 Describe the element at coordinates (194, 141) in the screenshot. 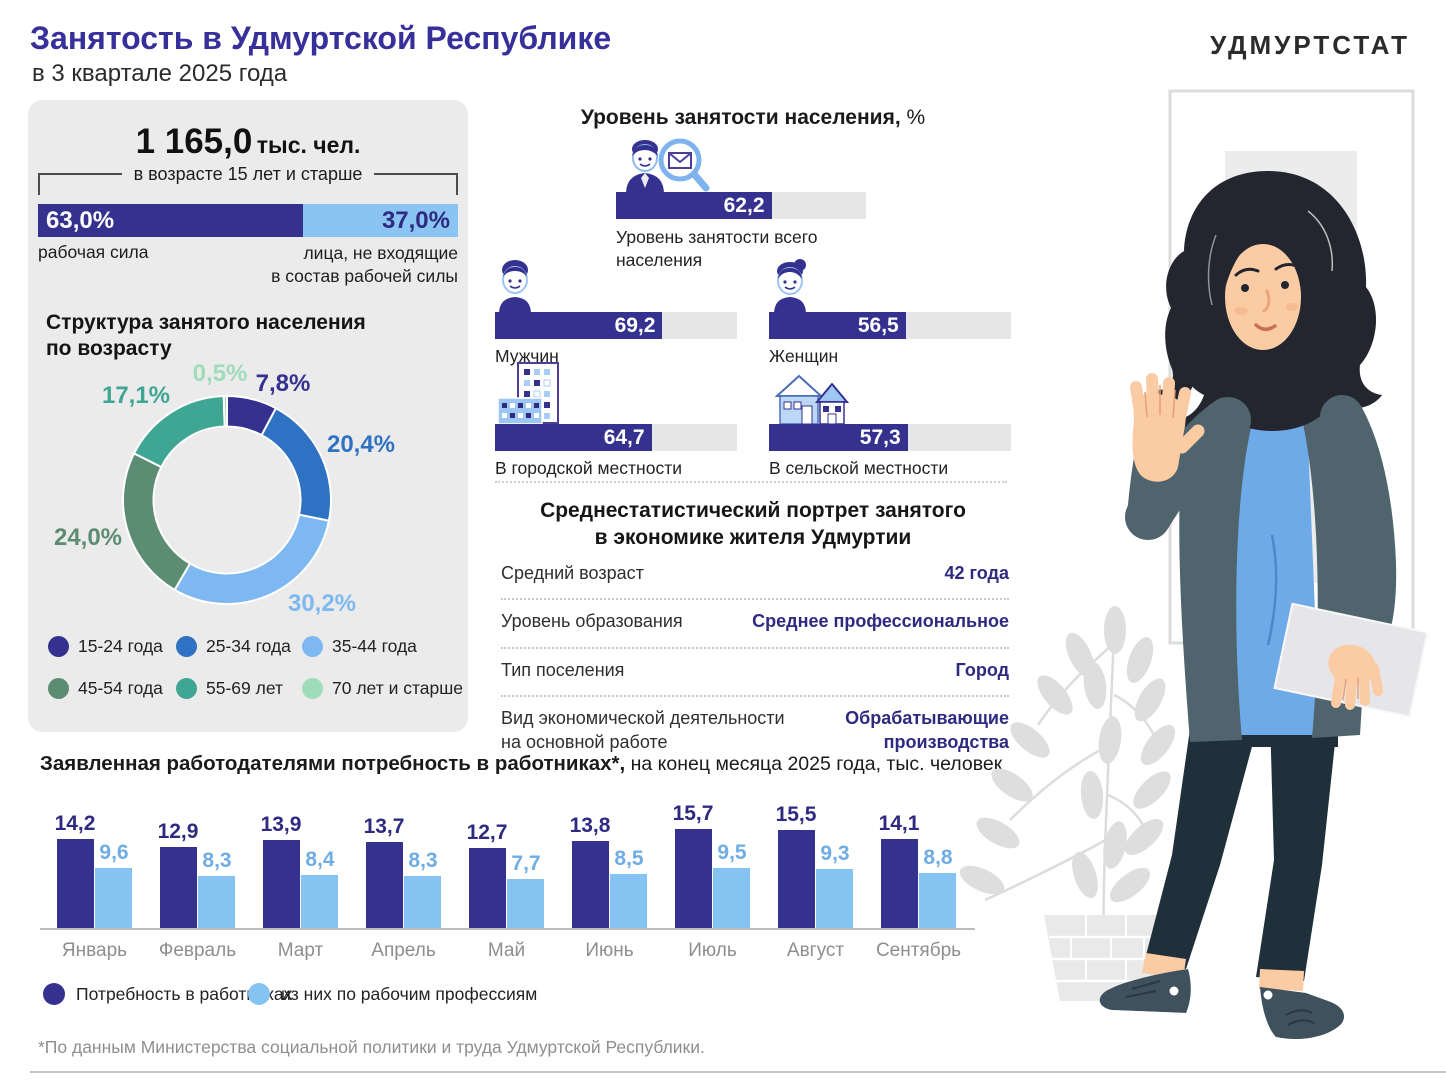

I see `population-total-value: 1 165,0` at that location.